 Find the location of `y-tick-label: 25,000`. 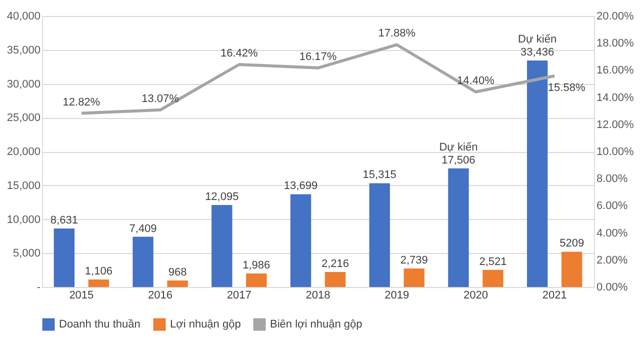

y-tick-label: 25,000 is located at coordinates (23, 118).